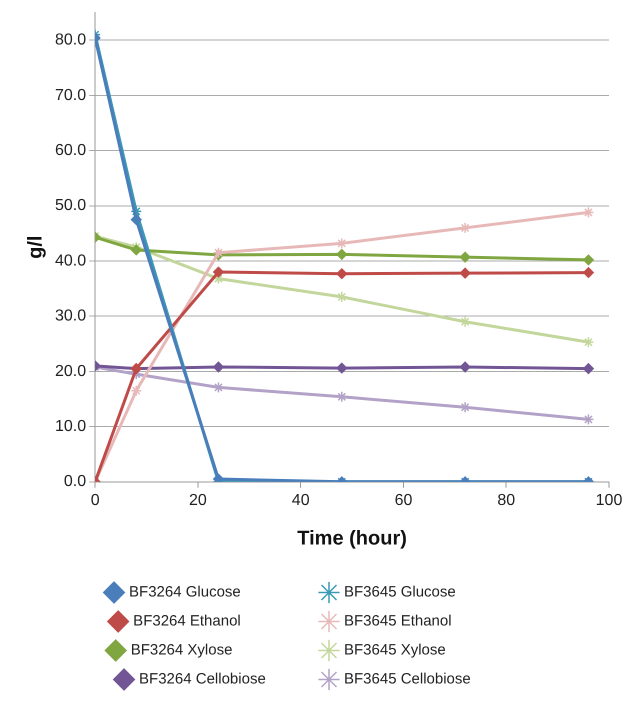 The height and width of the screenshot is (707, 629). What do you see at coordinates (506, 500) in the screenshot?
I see `x-tick-label: 80` at bounding box center [506, 500].